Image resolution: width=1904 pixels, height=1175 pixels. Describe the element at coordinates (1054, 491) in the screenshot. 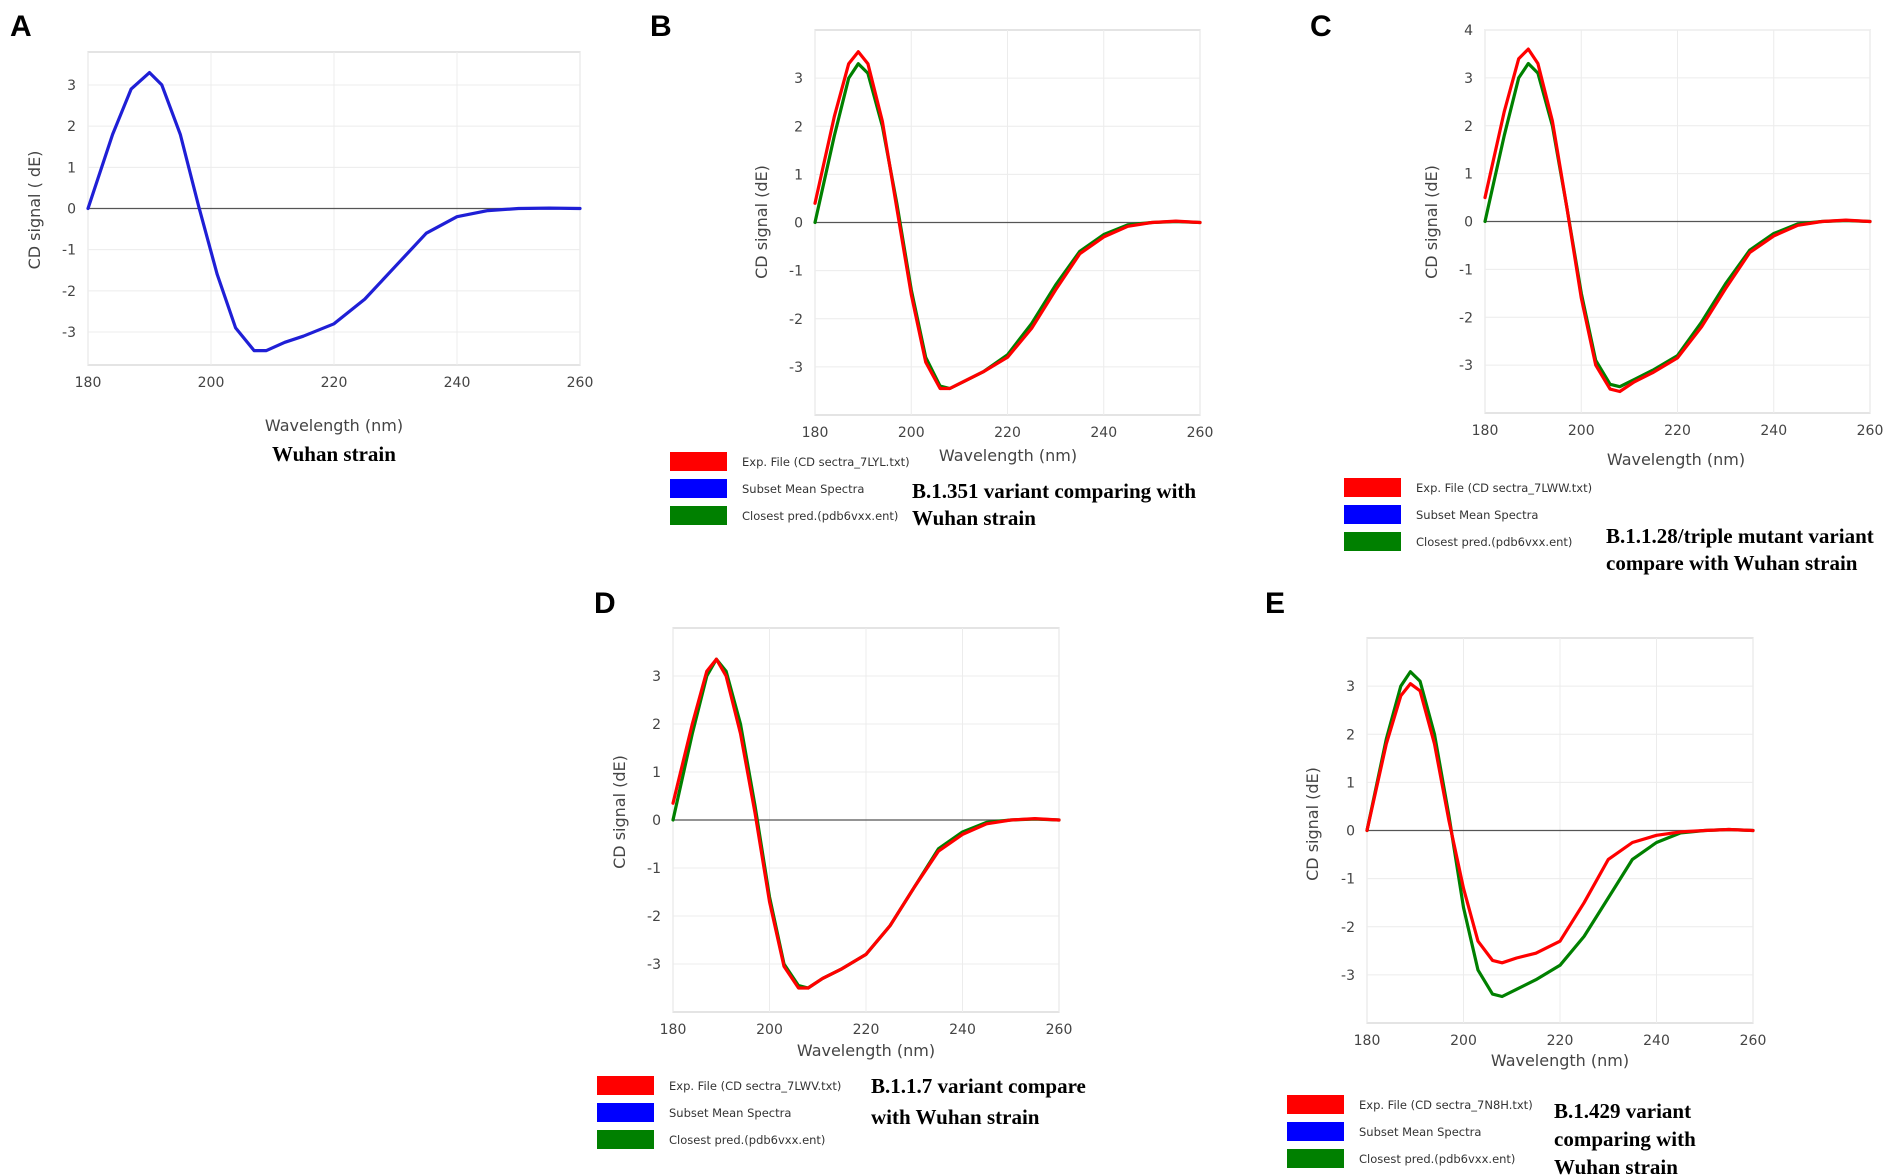

I see `panel-caption: B.1.351 variant comparing with` at that location.